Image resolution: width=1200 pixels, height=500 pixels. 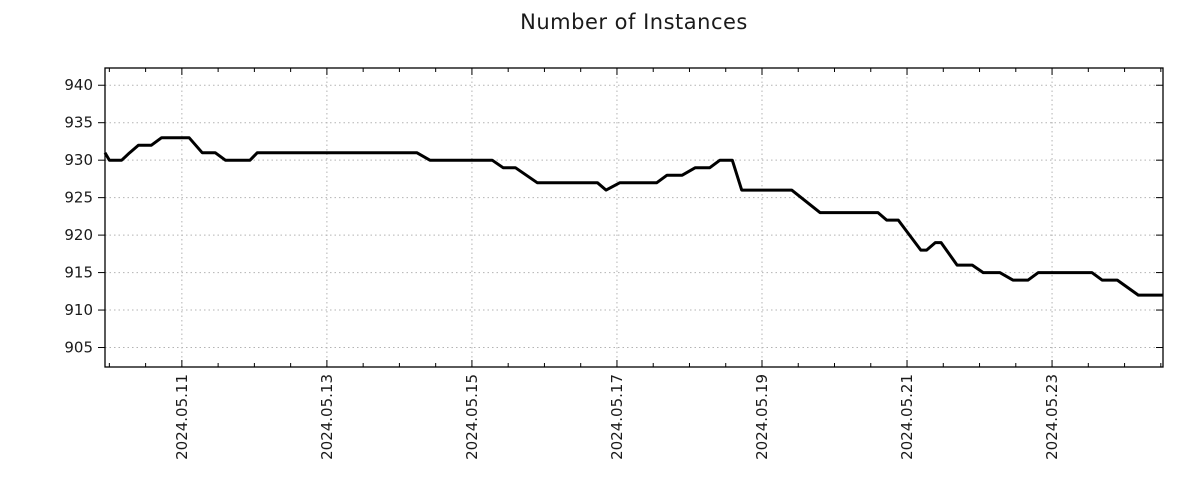 I want to click on x-tick-label: 2024.05.23, so click(x=1052, y=417).